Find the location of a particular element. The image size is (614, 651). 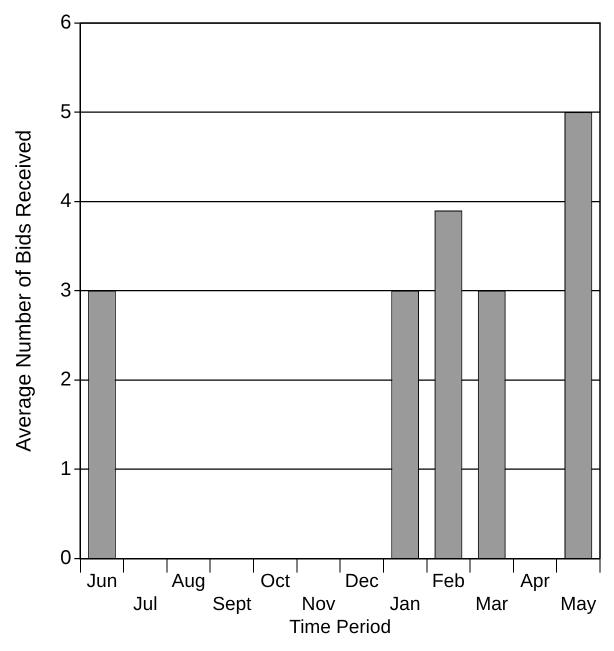

x-tick-label: Feb is located at coordinates (448, 581).